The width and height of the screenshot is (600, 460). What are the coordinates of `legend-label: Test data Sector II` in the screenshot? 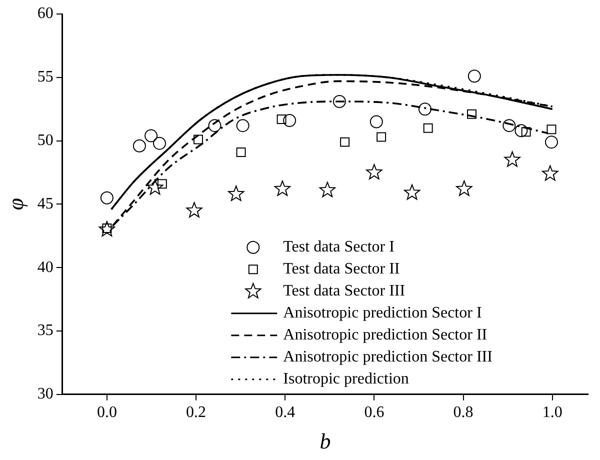 It's located at (341, 269).